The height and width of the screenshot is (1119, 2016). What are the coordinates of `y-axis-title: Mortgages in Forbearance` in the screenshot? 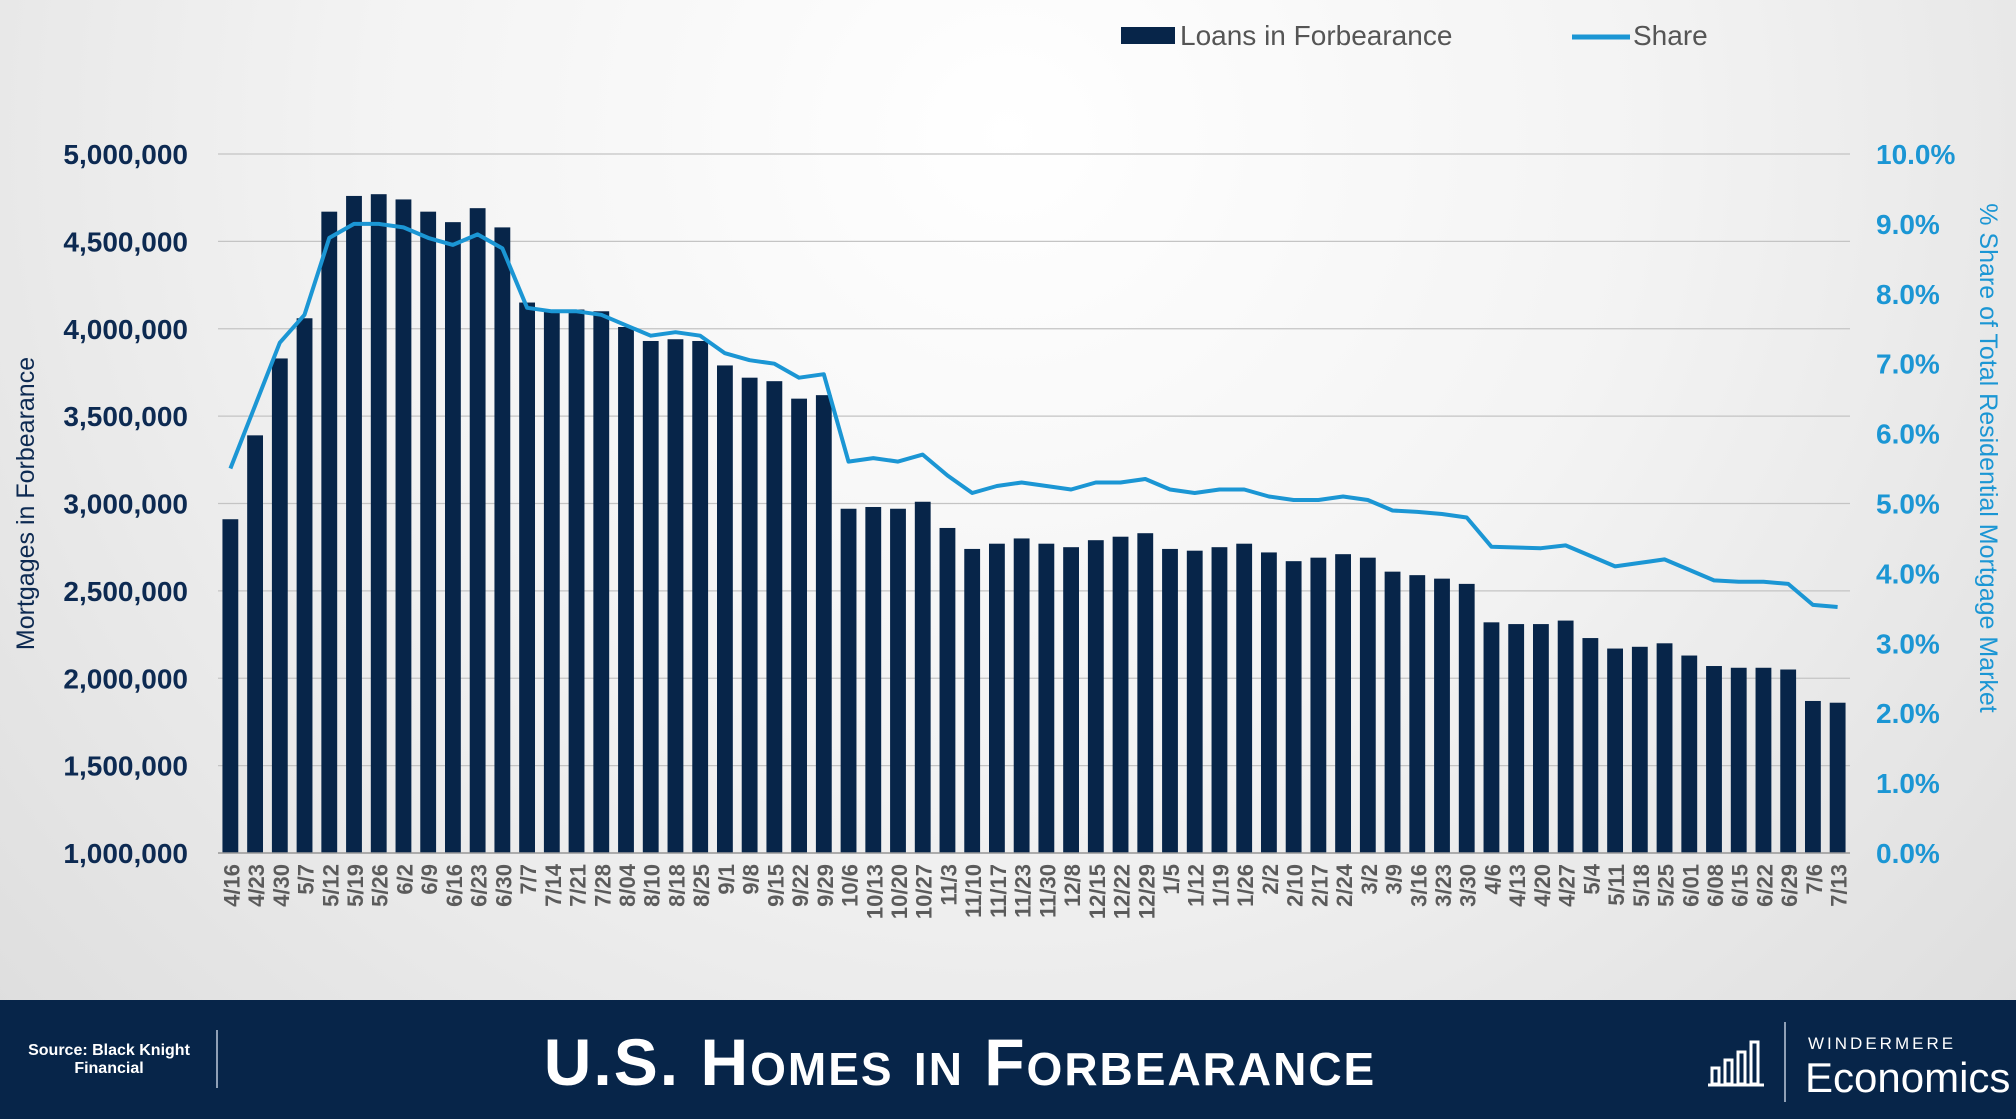 It's located at (26, 503).